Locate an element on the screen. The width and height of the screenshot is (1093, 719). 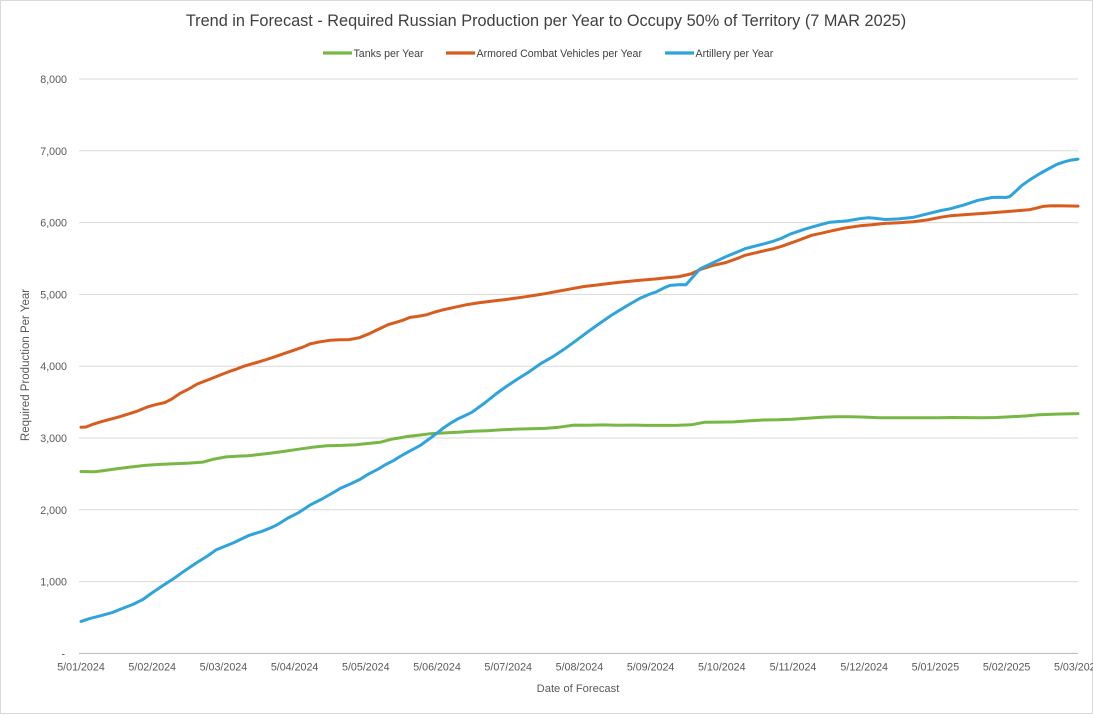
svg-text: 5/01/2025 is located at coordinates (936, 667).